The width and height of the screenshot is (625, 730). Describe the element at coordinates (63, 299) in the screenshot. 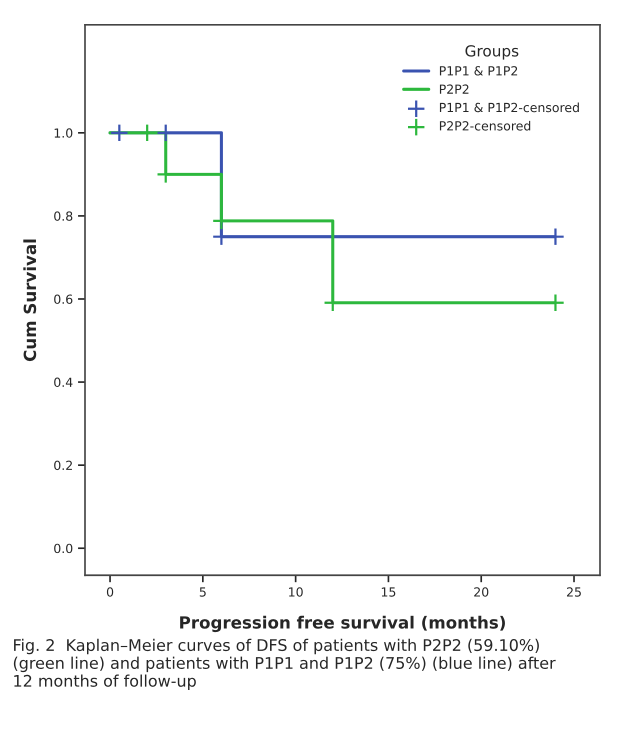

I see `y-tick-label: 0.6` at that location.